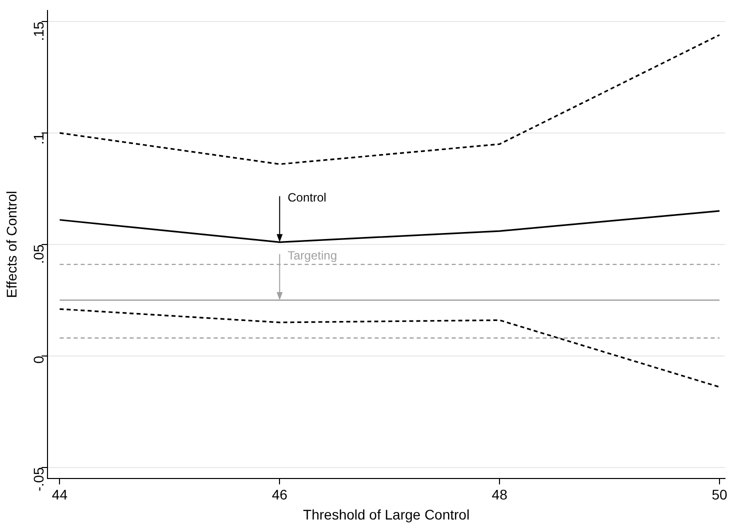 This screenshot has width=739, height=526. I want to click on x-tick-label: 44, so click(60, 494).